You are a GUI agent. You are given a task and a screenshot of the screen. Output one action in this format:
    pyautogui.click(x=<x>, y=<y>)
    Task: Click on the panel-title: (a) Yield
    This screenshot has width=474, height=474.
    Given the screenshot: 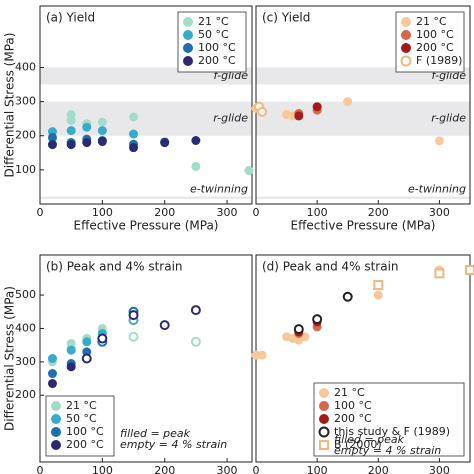 What is the action you would take?
    pyautogui.click(x=70, y=18)
    